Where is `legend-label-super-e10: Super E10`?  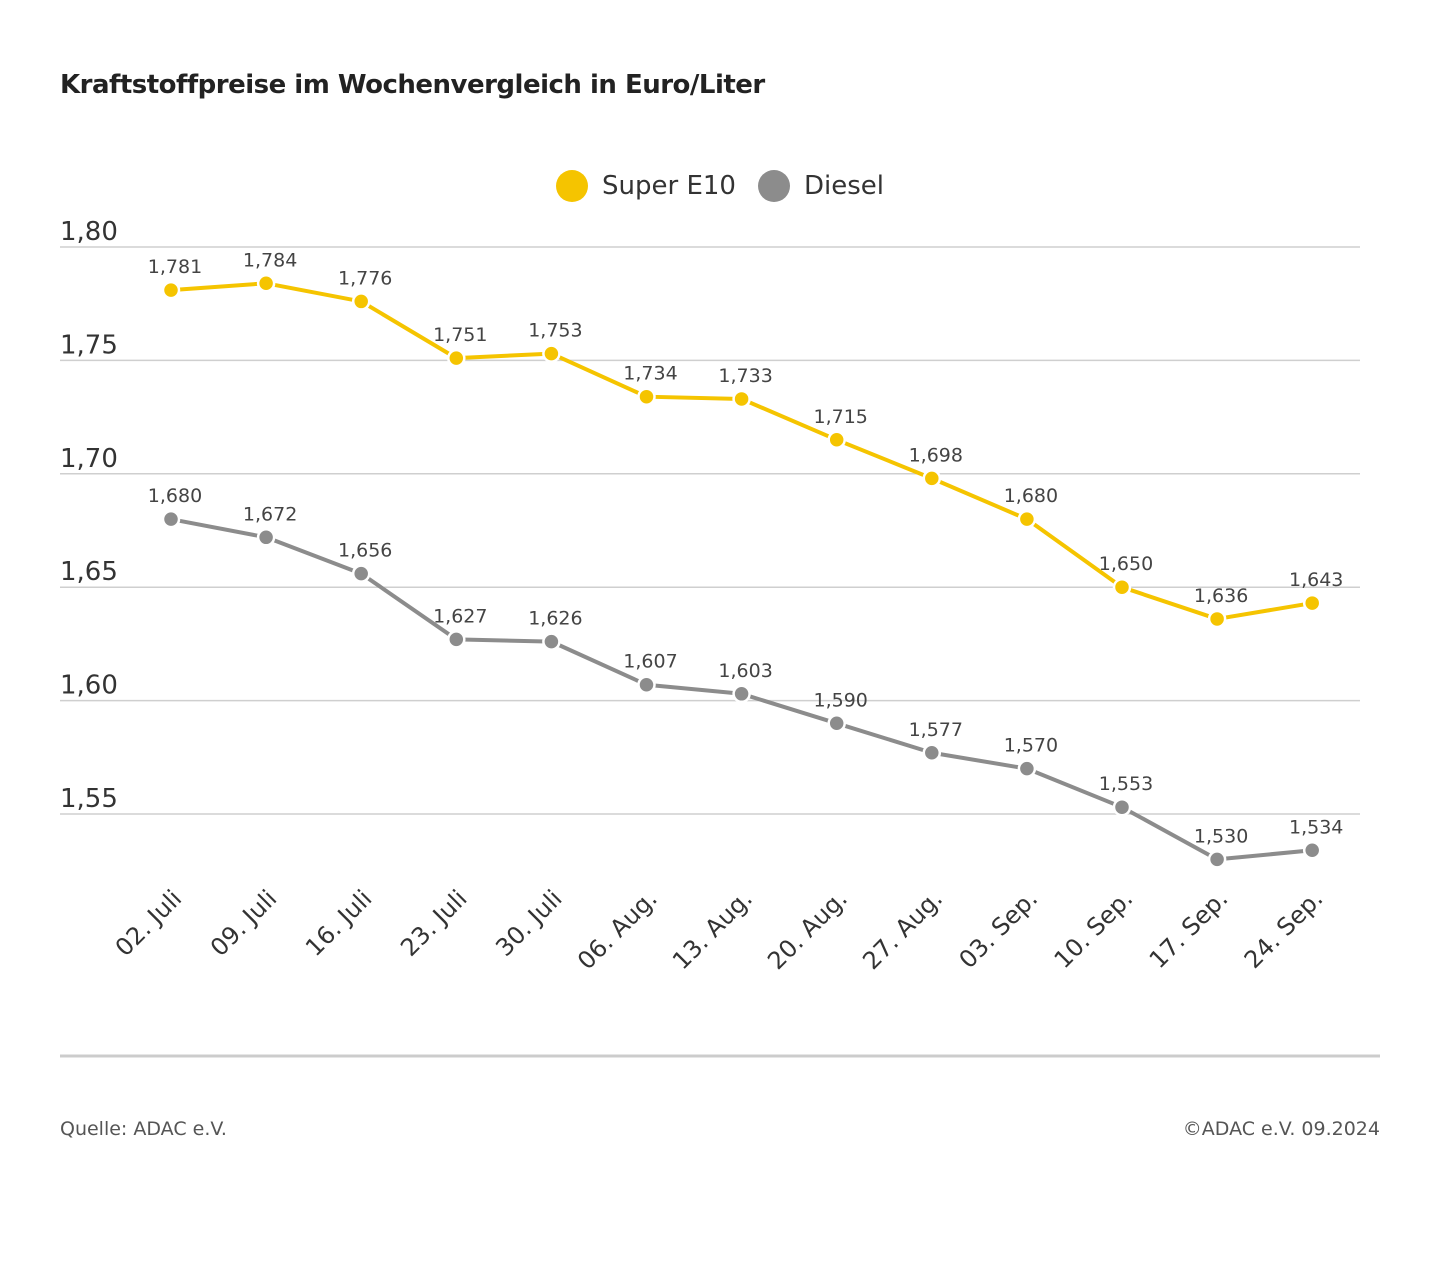 legend-label-super-e10: Super E10 is located at coordinates (669, 186).